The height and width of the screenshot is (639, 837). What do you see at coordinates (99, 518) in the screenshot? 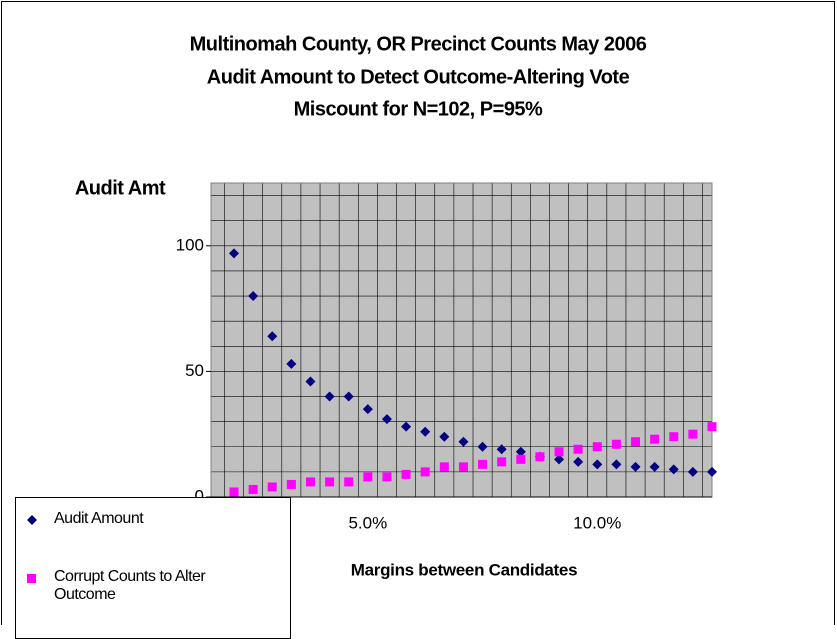
I see `legend-label: Audit Amount` at bounding box center [99, 518].